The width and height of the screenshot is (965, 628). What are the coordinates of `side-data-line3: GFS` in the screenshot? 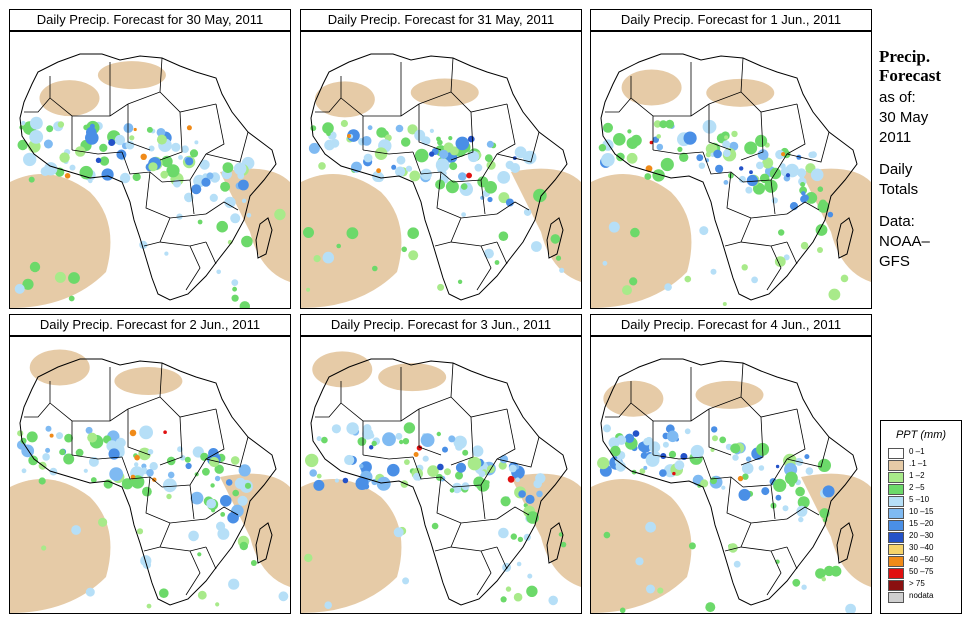 It's located at (894, 261).